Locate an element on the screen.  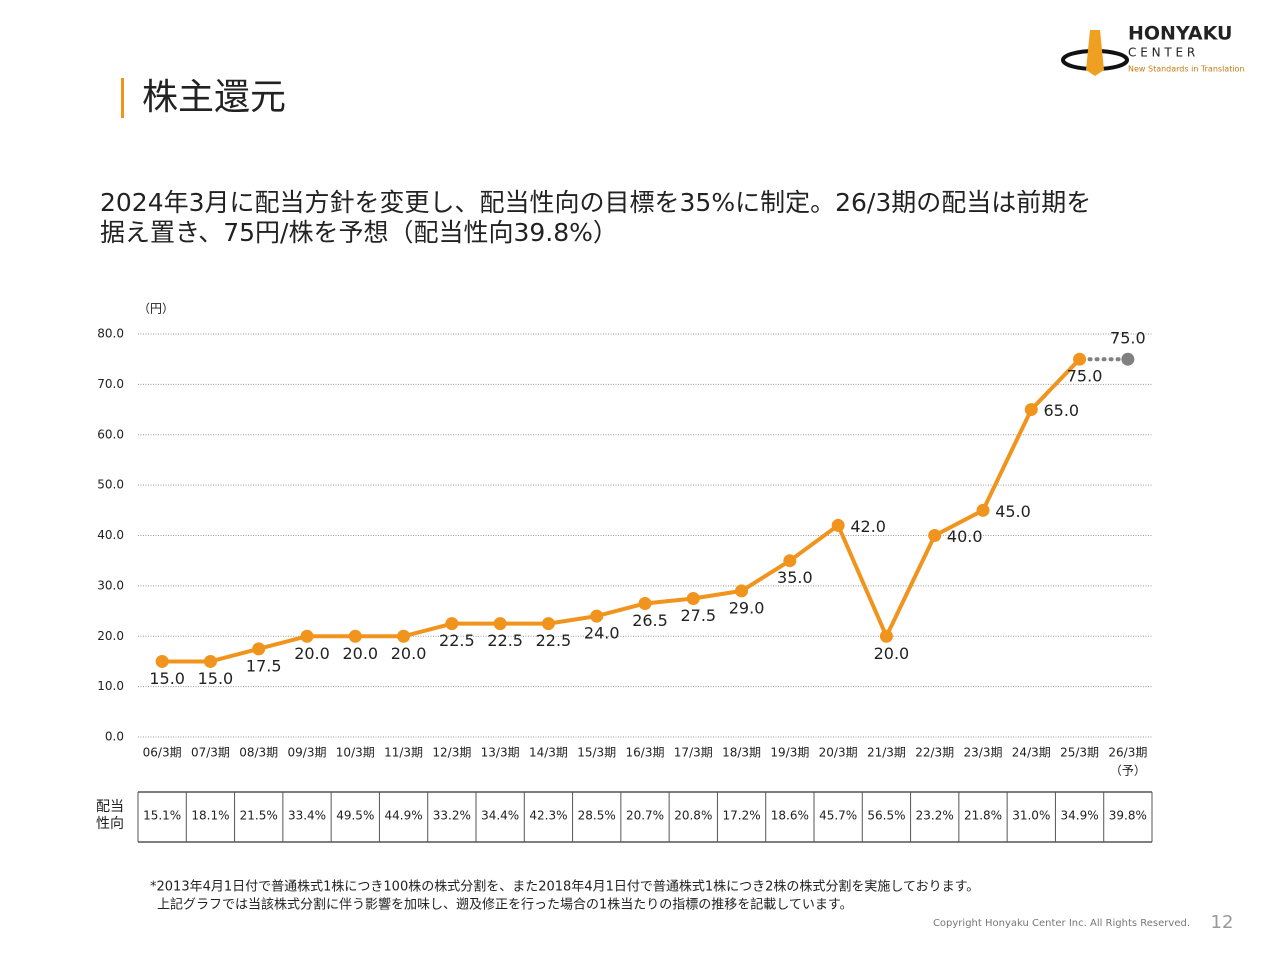
y-tick-label: 50.0 is located at coordinates (110, 485).